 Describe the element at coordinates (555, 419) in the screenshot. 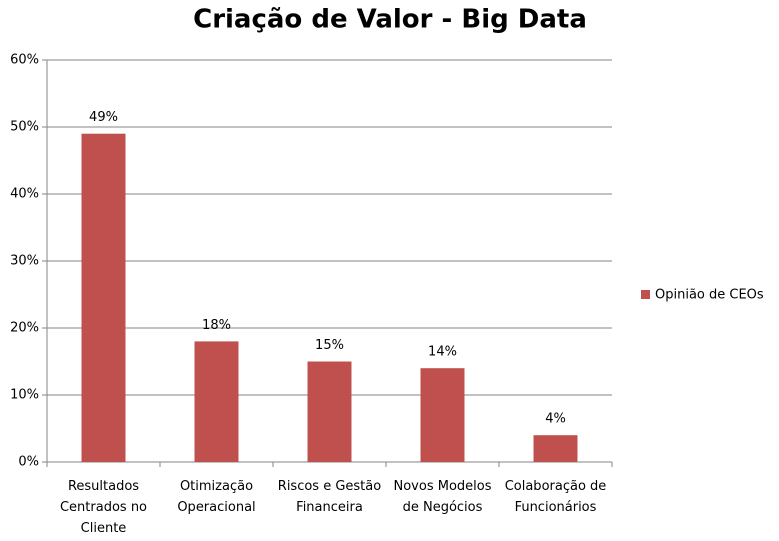

I see `data-label: 4%` at that location.